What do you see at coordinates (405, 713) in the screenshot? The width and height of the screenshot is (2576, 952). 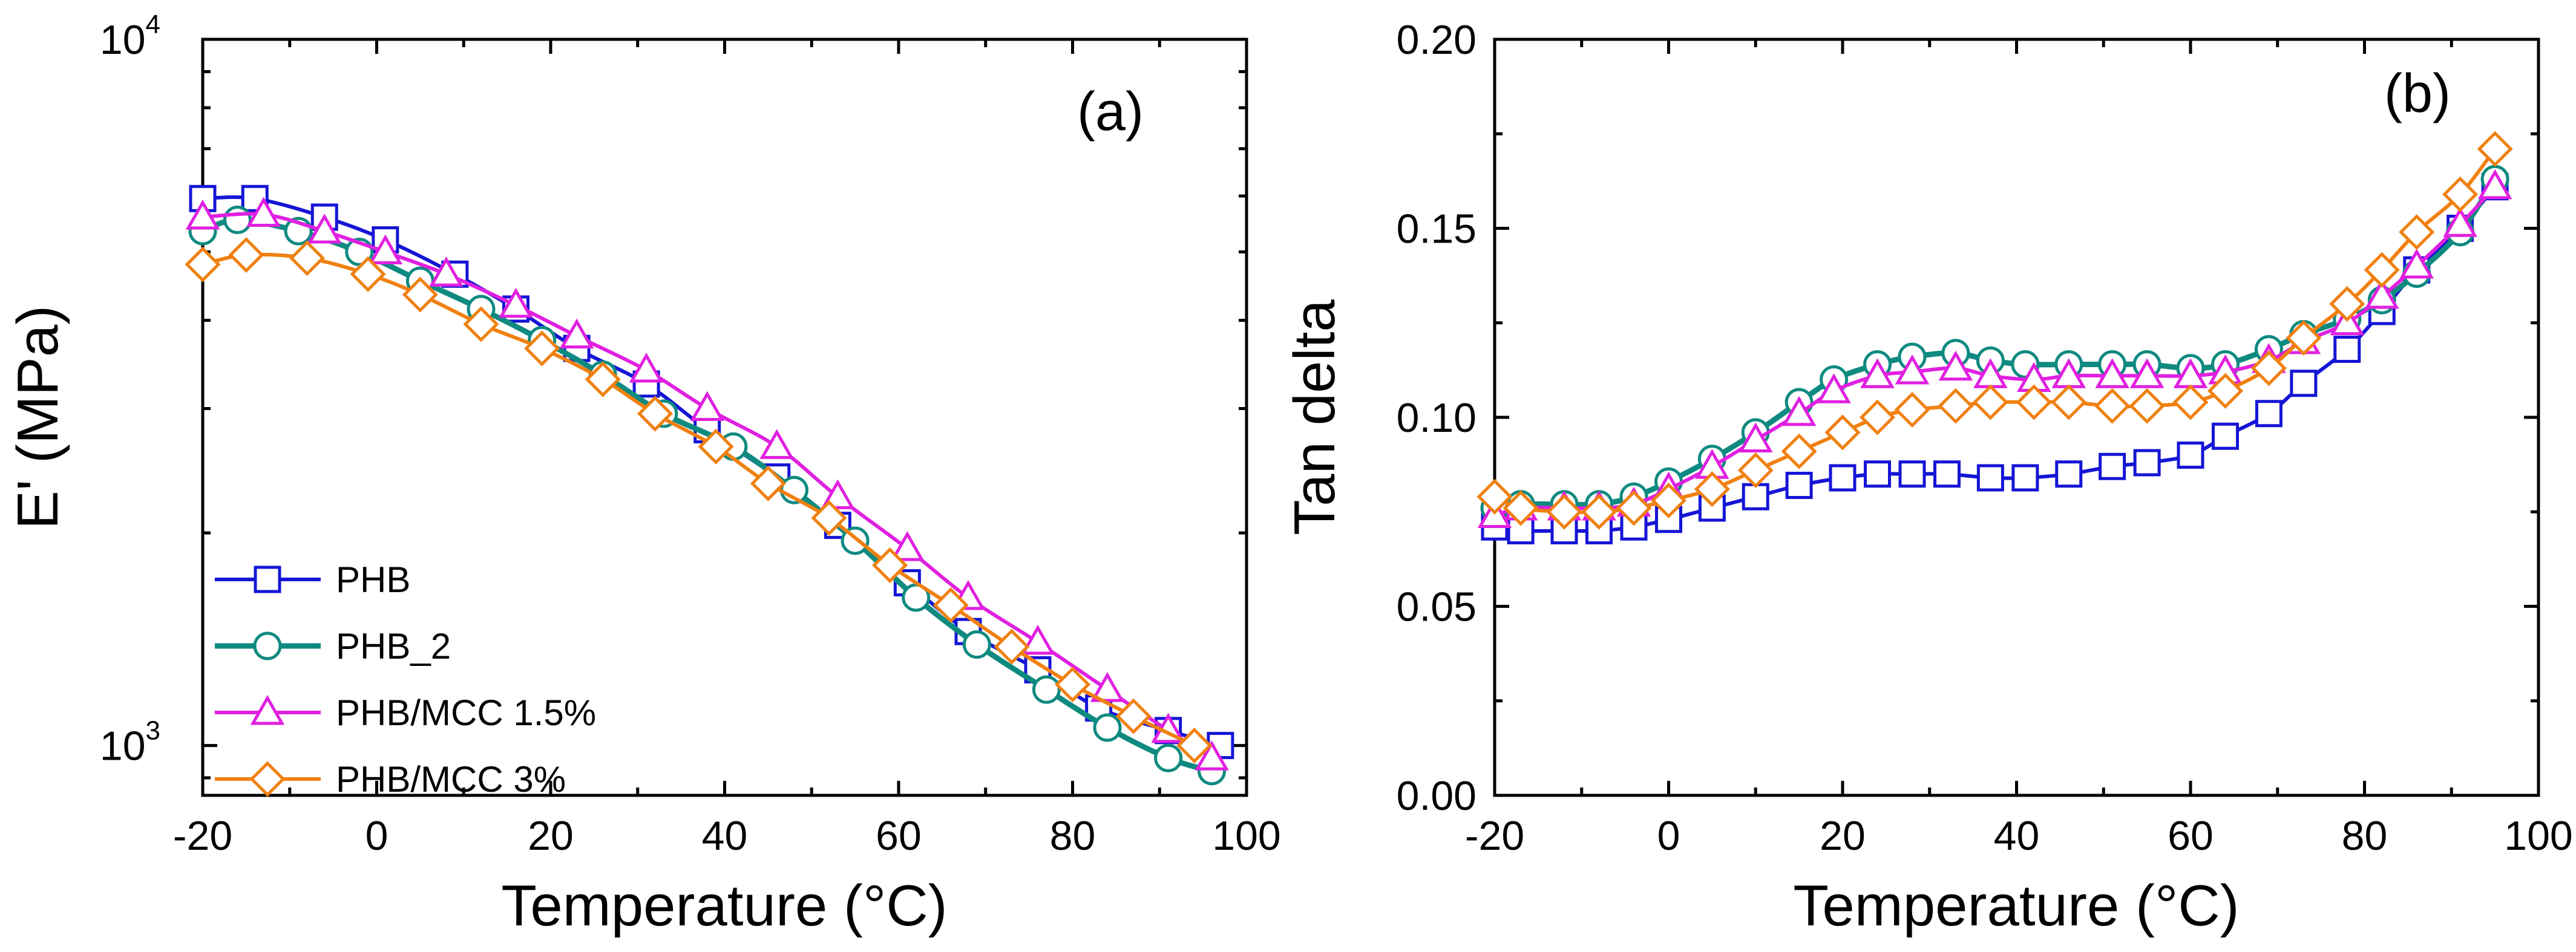 I see `legend-item-phb-mcc-1-5: PHB/MCC 1.5%` at bounding box center [405, 713].